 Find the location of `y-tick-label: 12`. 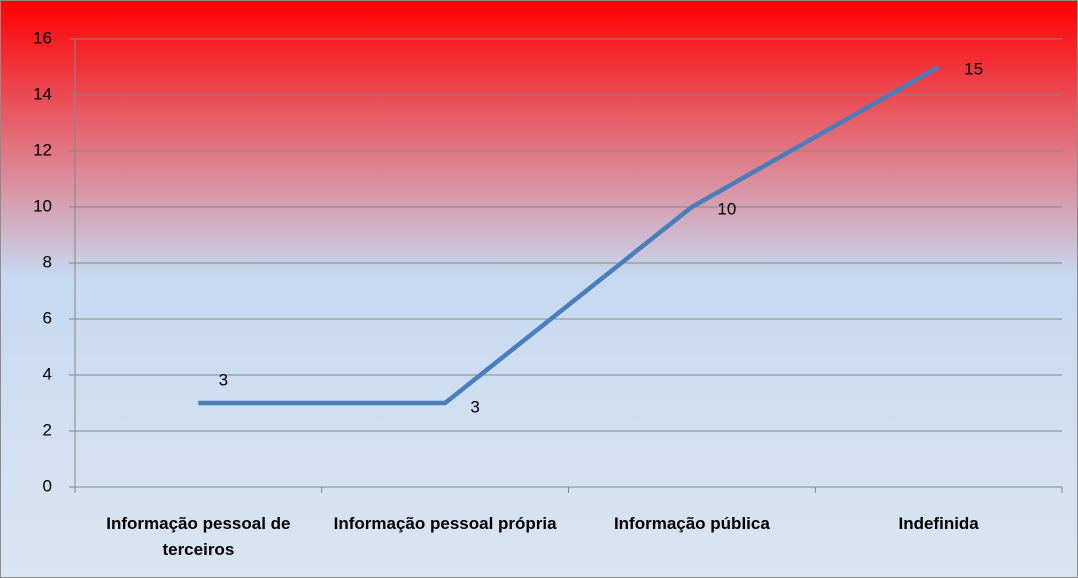

y-tick-label: 12 is located at coordinates (42, 149).